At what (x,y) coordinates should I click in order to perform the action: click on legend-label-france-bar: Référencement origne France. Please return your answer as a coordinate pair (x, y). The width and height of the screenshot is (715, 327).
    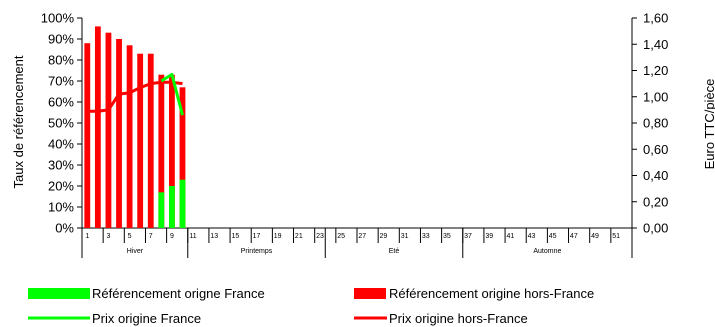
    Looking at the image, I should click on (178, 293).